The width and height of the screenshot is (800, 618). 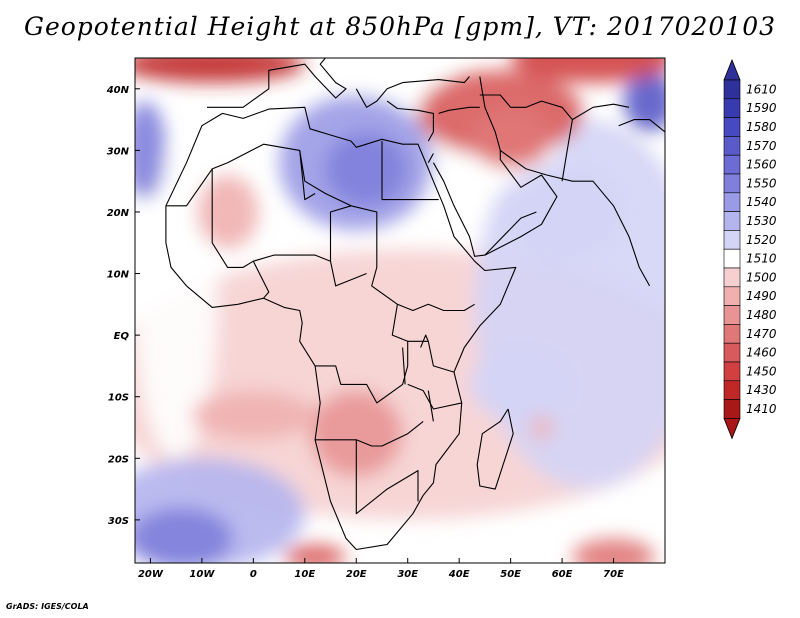 I want to click on lon-tick-label: 20E, so click(x=356, y=574).